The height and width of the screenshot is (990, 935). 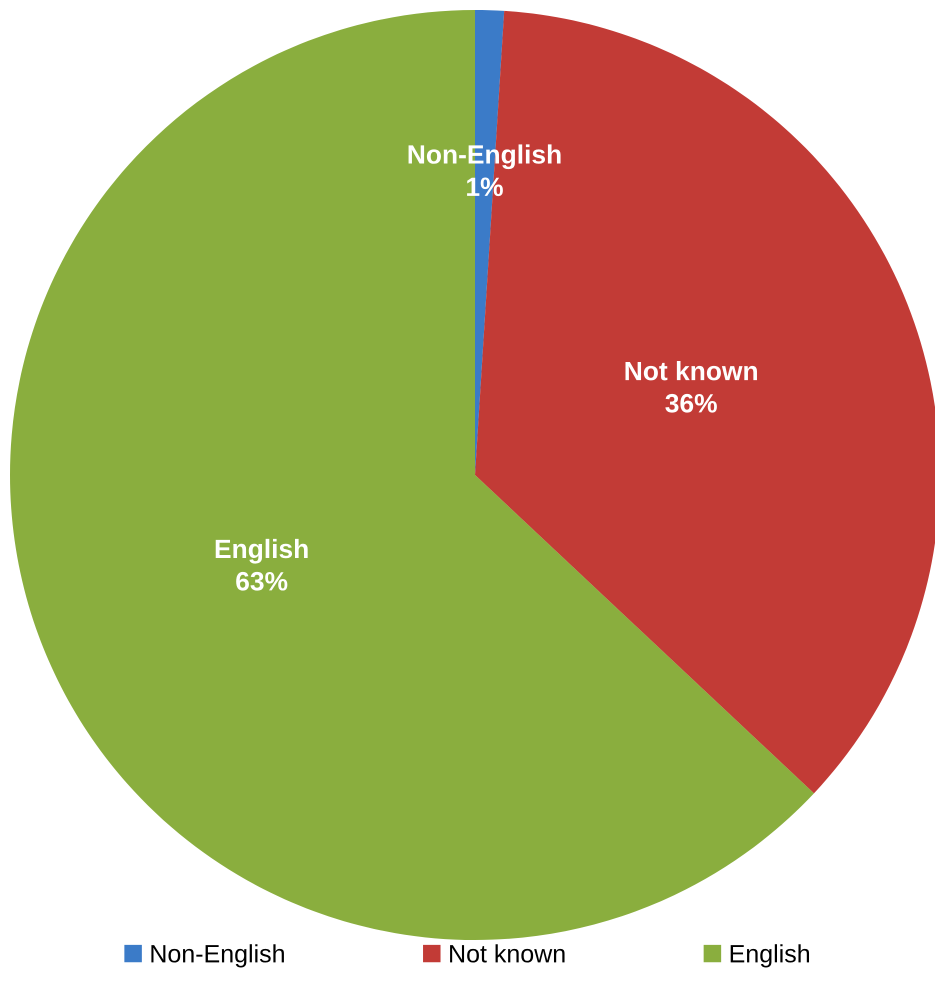 What do you see at coordinates (691, 403) in the screenshot?
I see `data-label: 36%` at bounding box center [691, 403].